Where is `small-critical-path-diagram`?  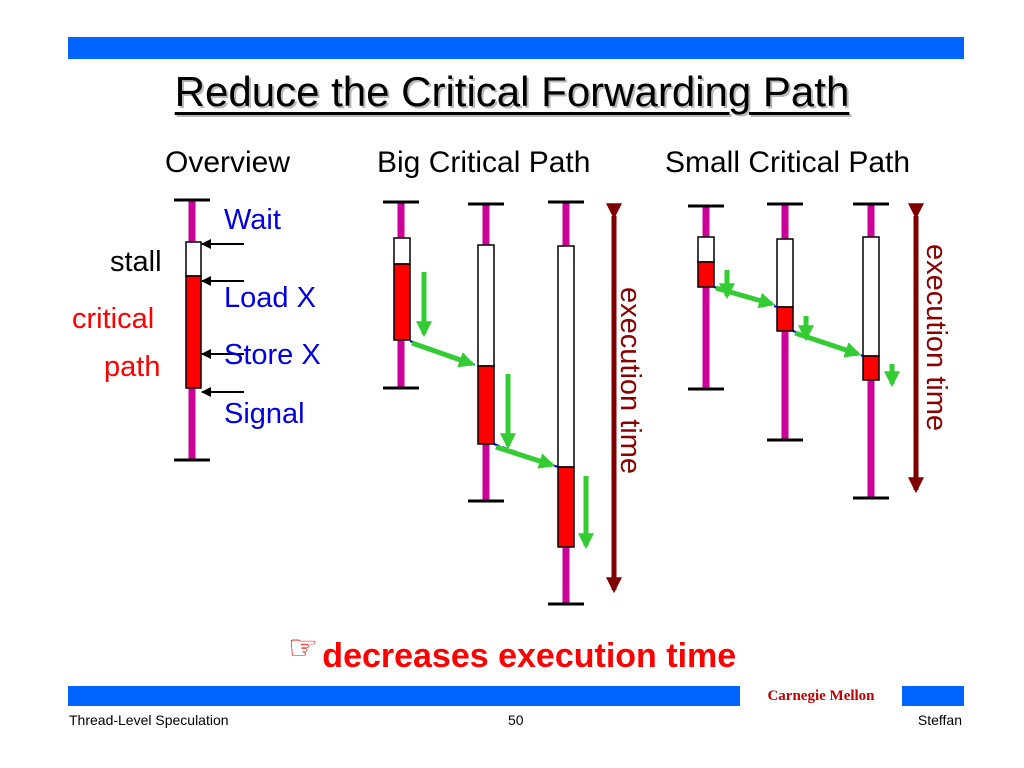 small-critical-path-diagram is located at coordinates (806, 351).